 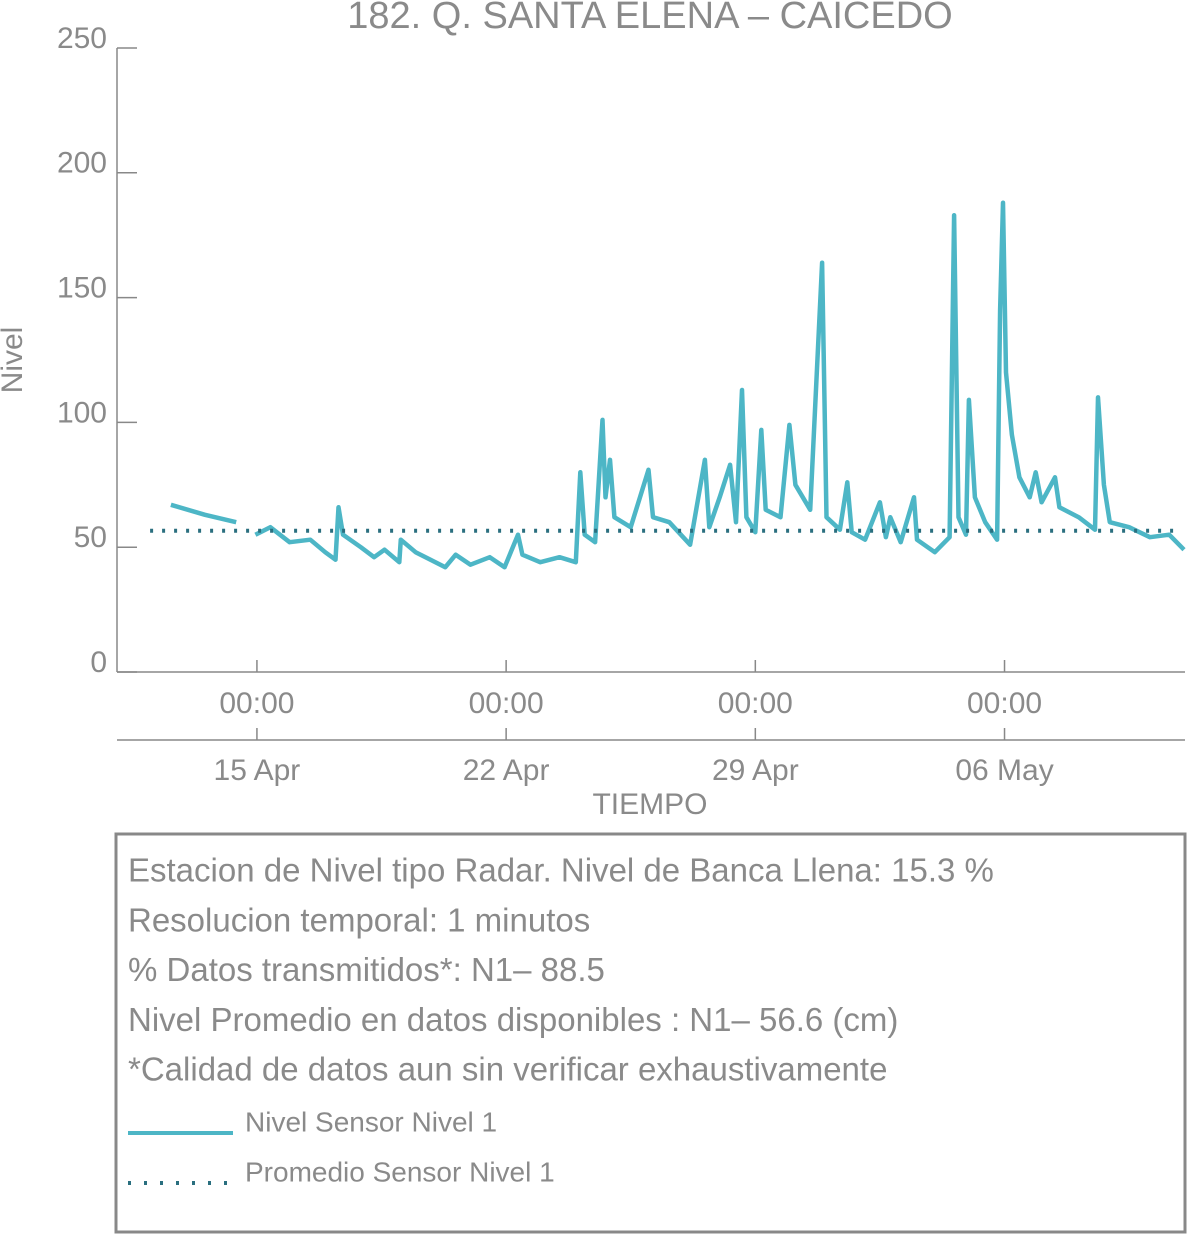 What do you see at coordinates (82, 412) in the screenshot?
I see `y-tick-label: 100` at bounding box center [82, 412].